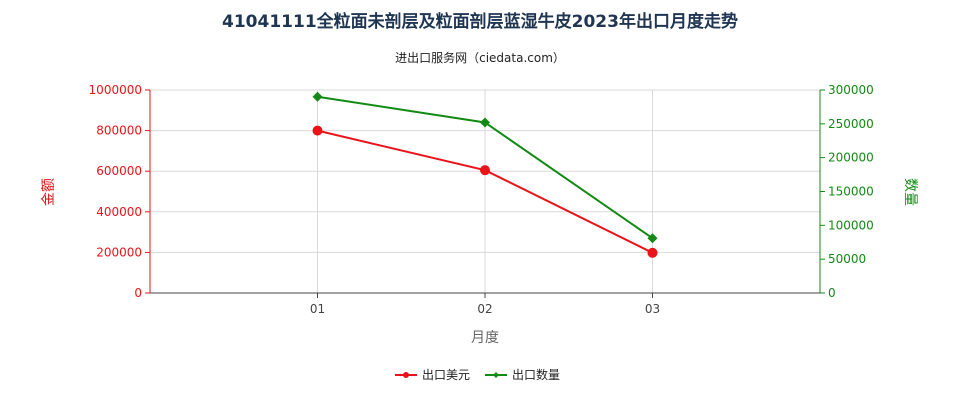 Image resolution: width=960 pixels, height=400 pixels. I want to click on left-axis-ticks: 0 200000 400000 600000 800000 1000000, so click(119, 191).